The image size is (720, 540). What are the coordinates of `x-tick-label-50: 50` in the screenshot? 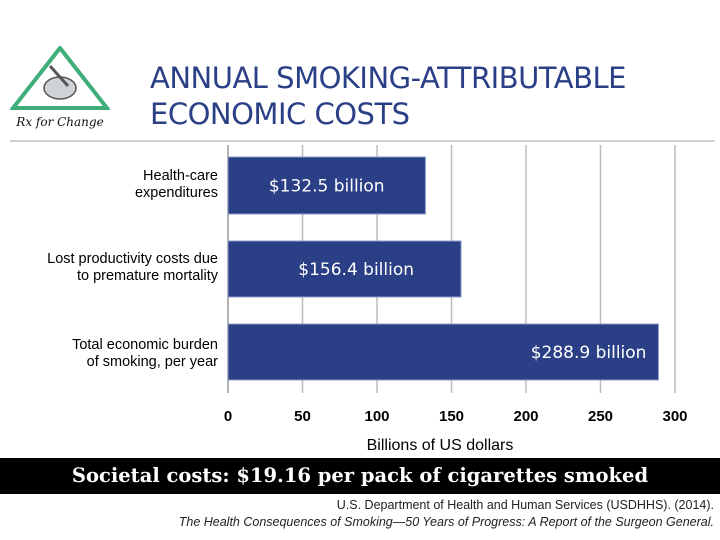 It's located at (302, 416).